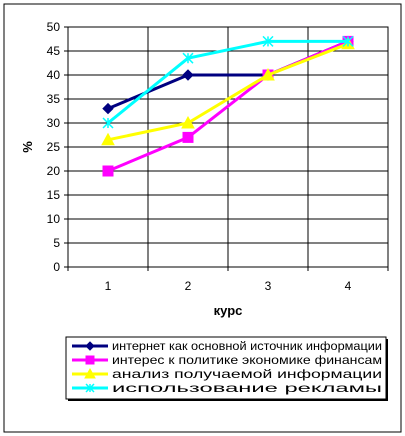 This screenshot has height=436, width=405. I want to click on legend-entry-3: анализ получаемой информации, so click(227, 374).